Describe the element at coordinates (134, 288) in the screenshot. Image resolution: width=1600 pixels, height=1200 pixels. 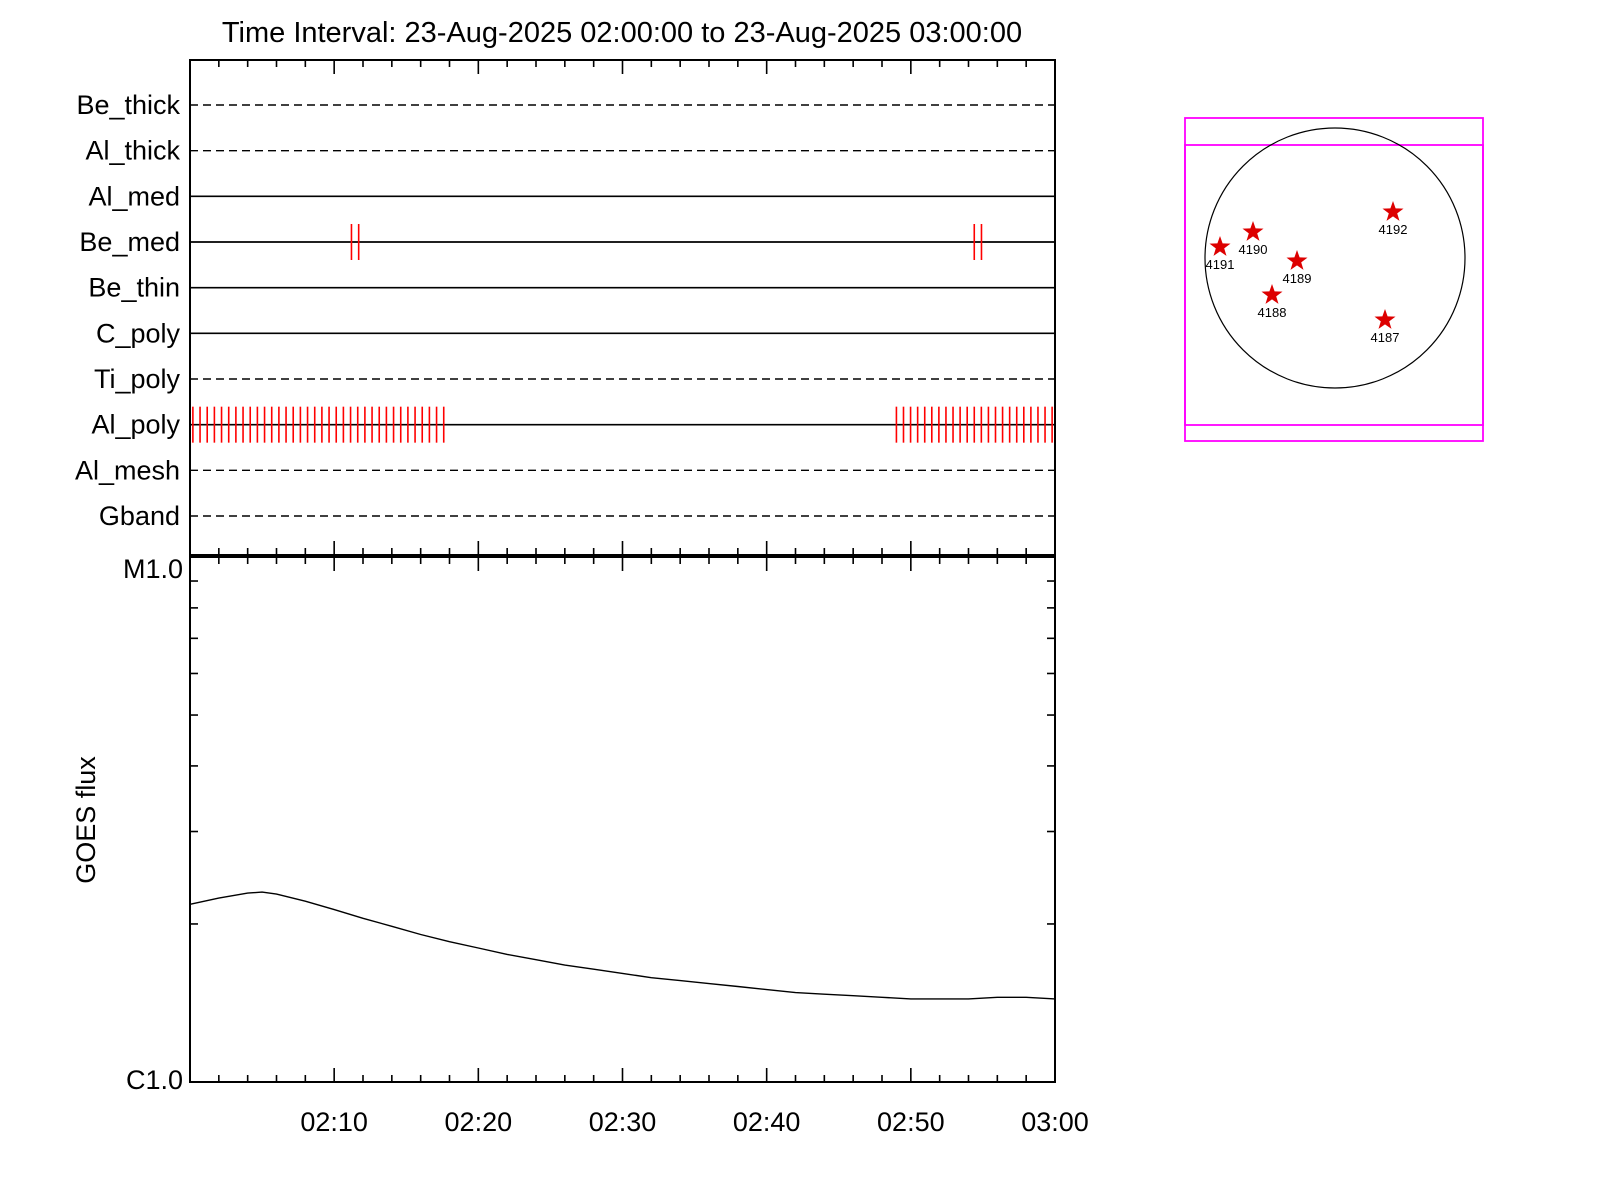
I see `filter-label-Be_thin: Be_thin` at that location.